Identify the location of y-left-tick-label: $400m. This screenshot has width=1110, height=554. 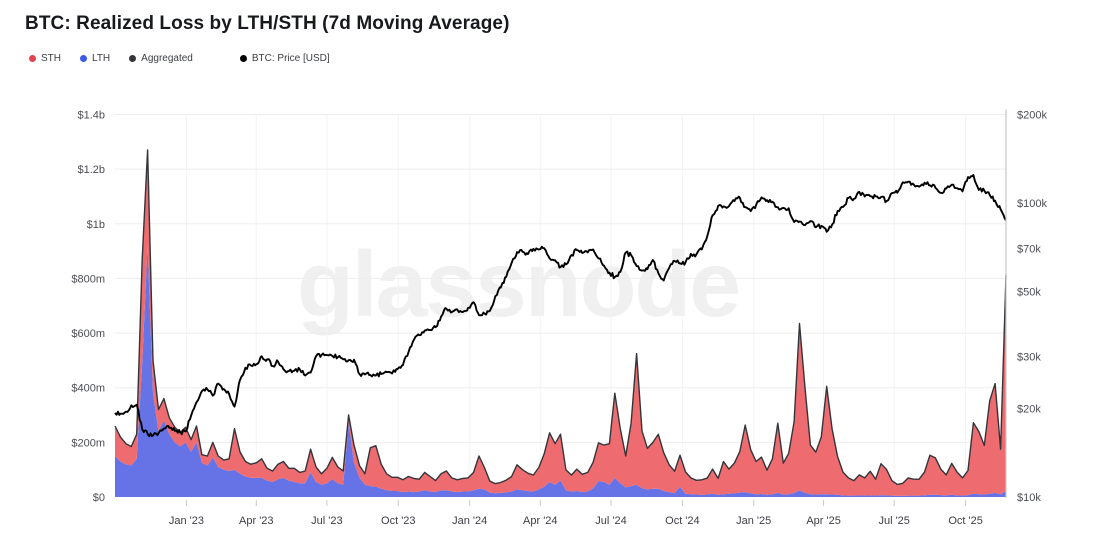
(88, 389).